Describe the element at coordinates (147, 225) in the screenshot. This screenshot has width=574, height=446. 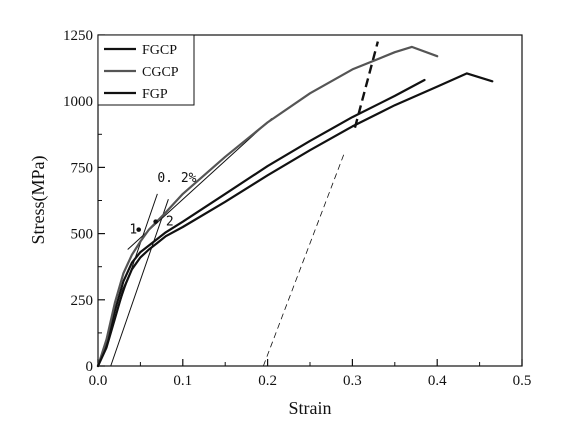
I see `point-marks` at that location.